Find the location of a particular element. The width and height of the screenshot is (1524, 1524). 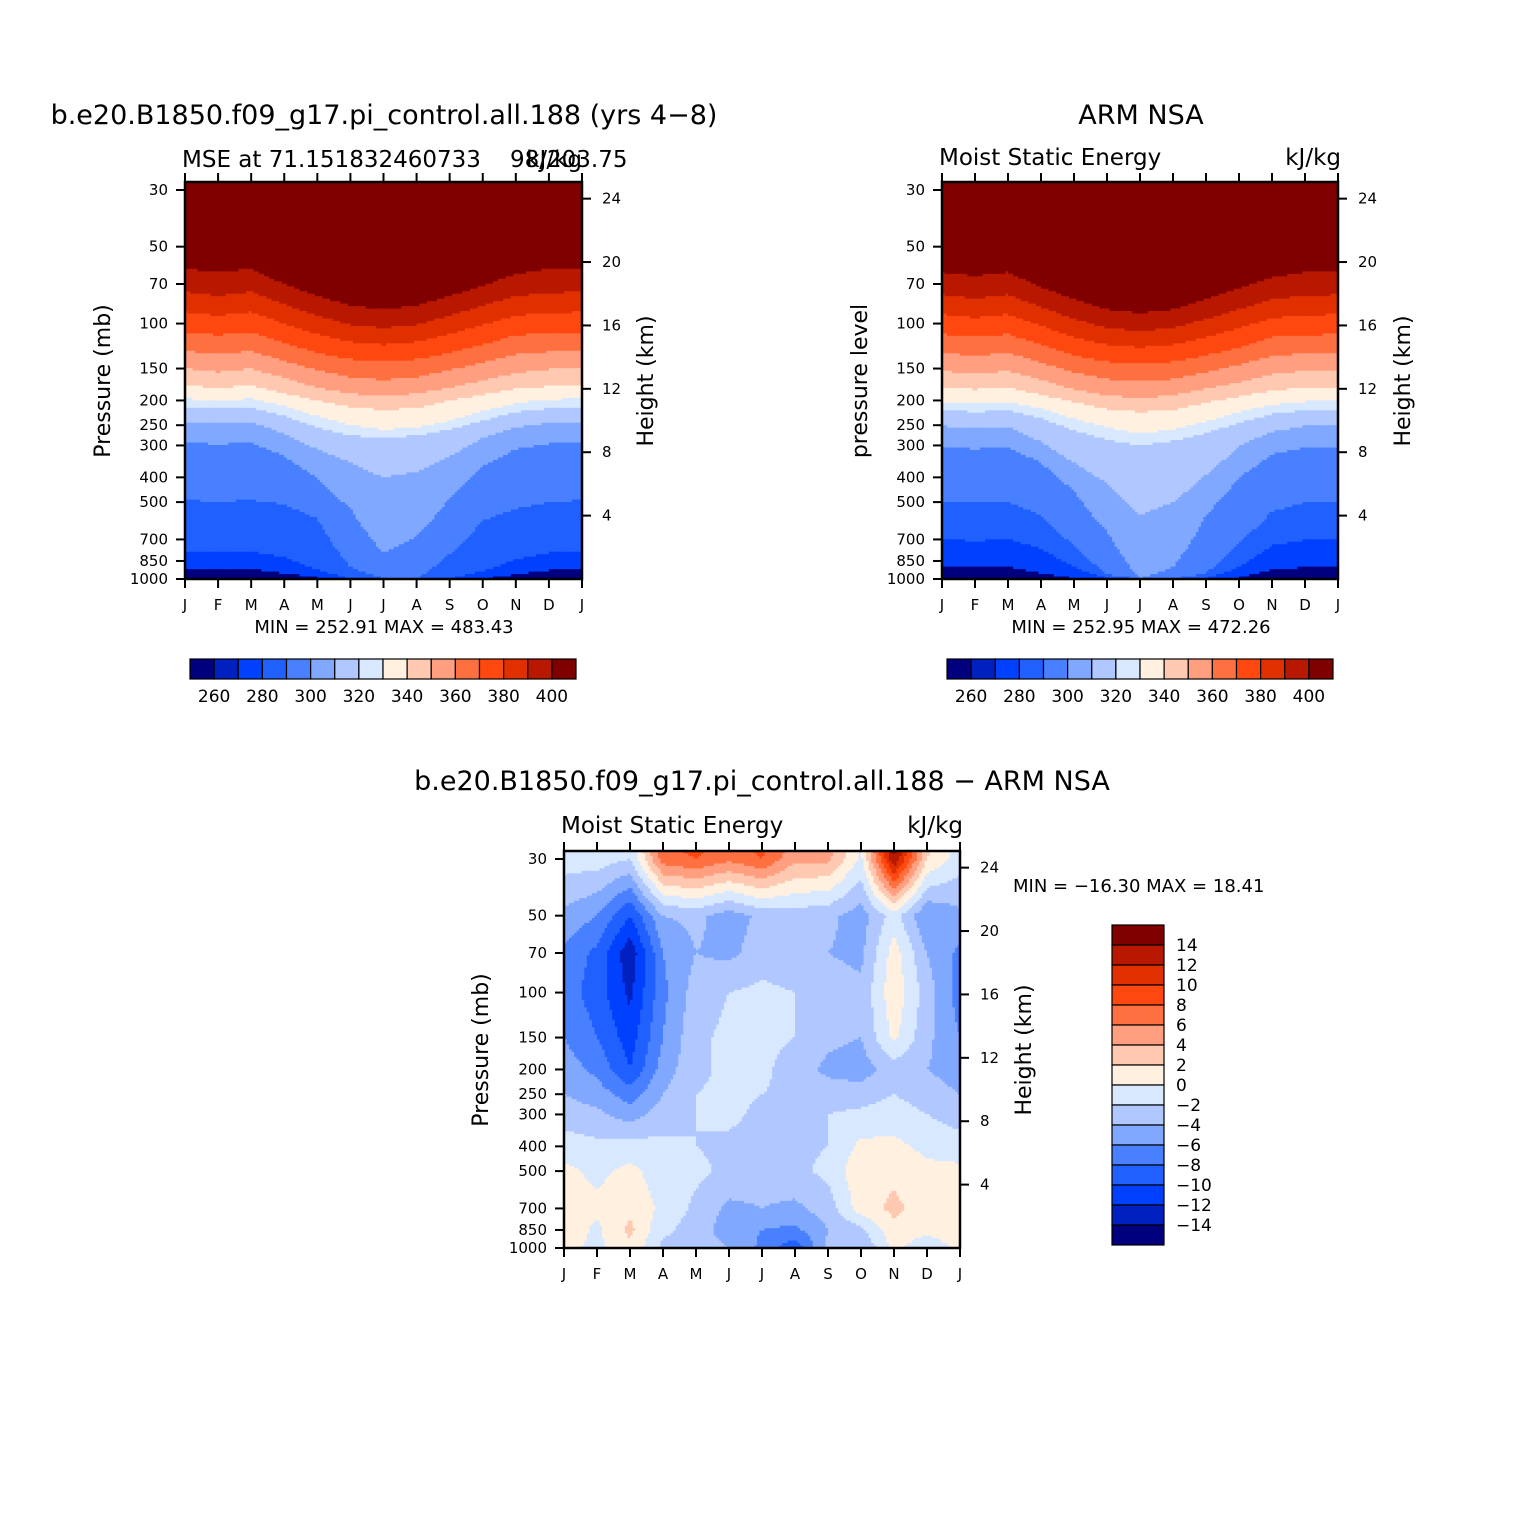

y-tick-label: 1000 is located at coordinates (149, 579).